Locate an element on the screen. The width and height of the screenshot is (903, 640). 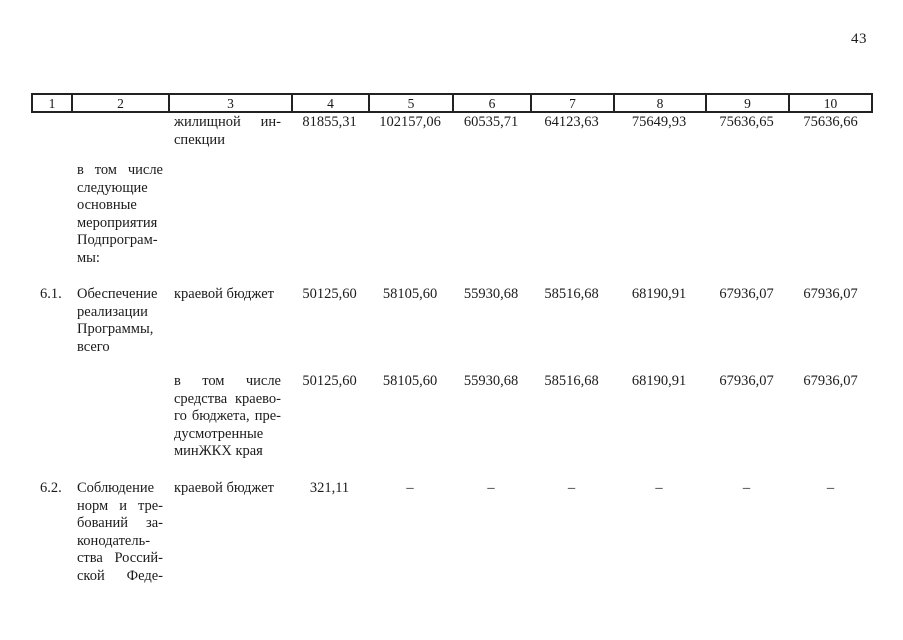
column-header-10: 10 is located at coordinates (830, 103).